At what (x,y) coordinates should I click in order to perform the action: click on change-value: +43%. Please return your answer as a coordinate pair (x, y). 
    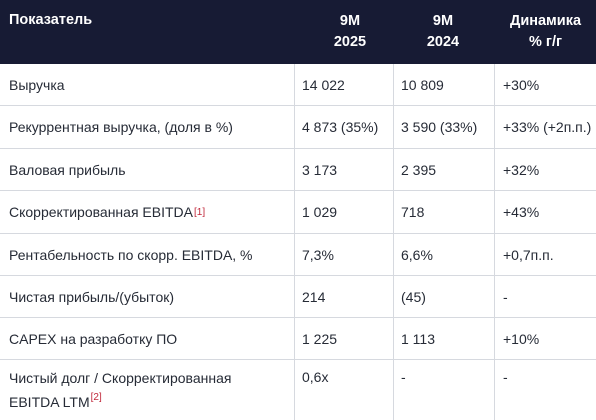
    Looking at the image, I should click on (521, 212).